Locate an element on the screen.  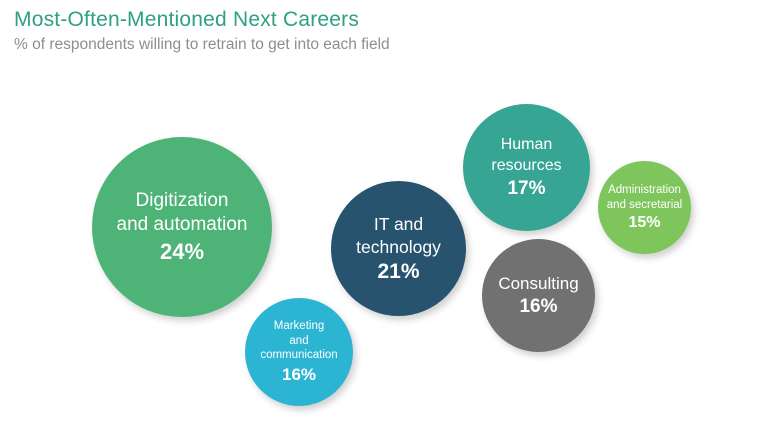
bubble-label-line: IT and is located at coordinates (398, 224).